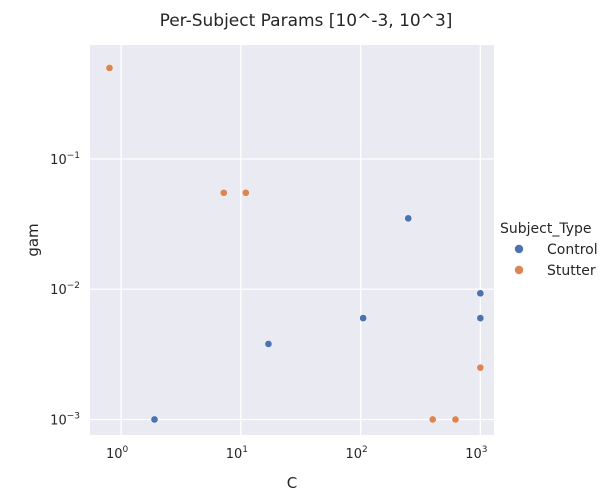  I want to click on x-tick-label: 100, so click(117, 453).